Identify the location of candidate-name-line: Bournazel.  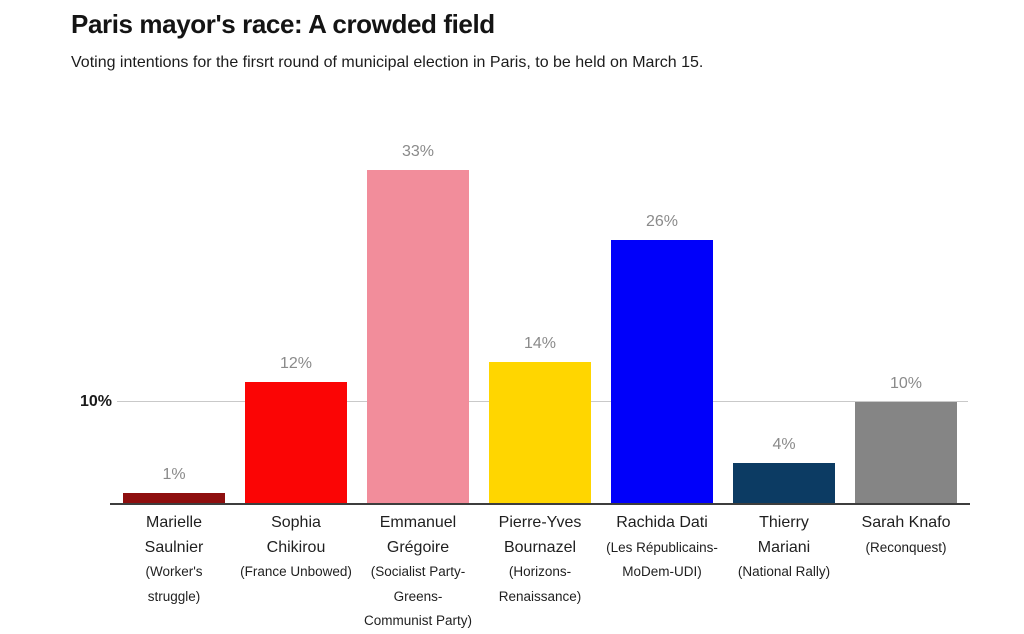
(540, 547).